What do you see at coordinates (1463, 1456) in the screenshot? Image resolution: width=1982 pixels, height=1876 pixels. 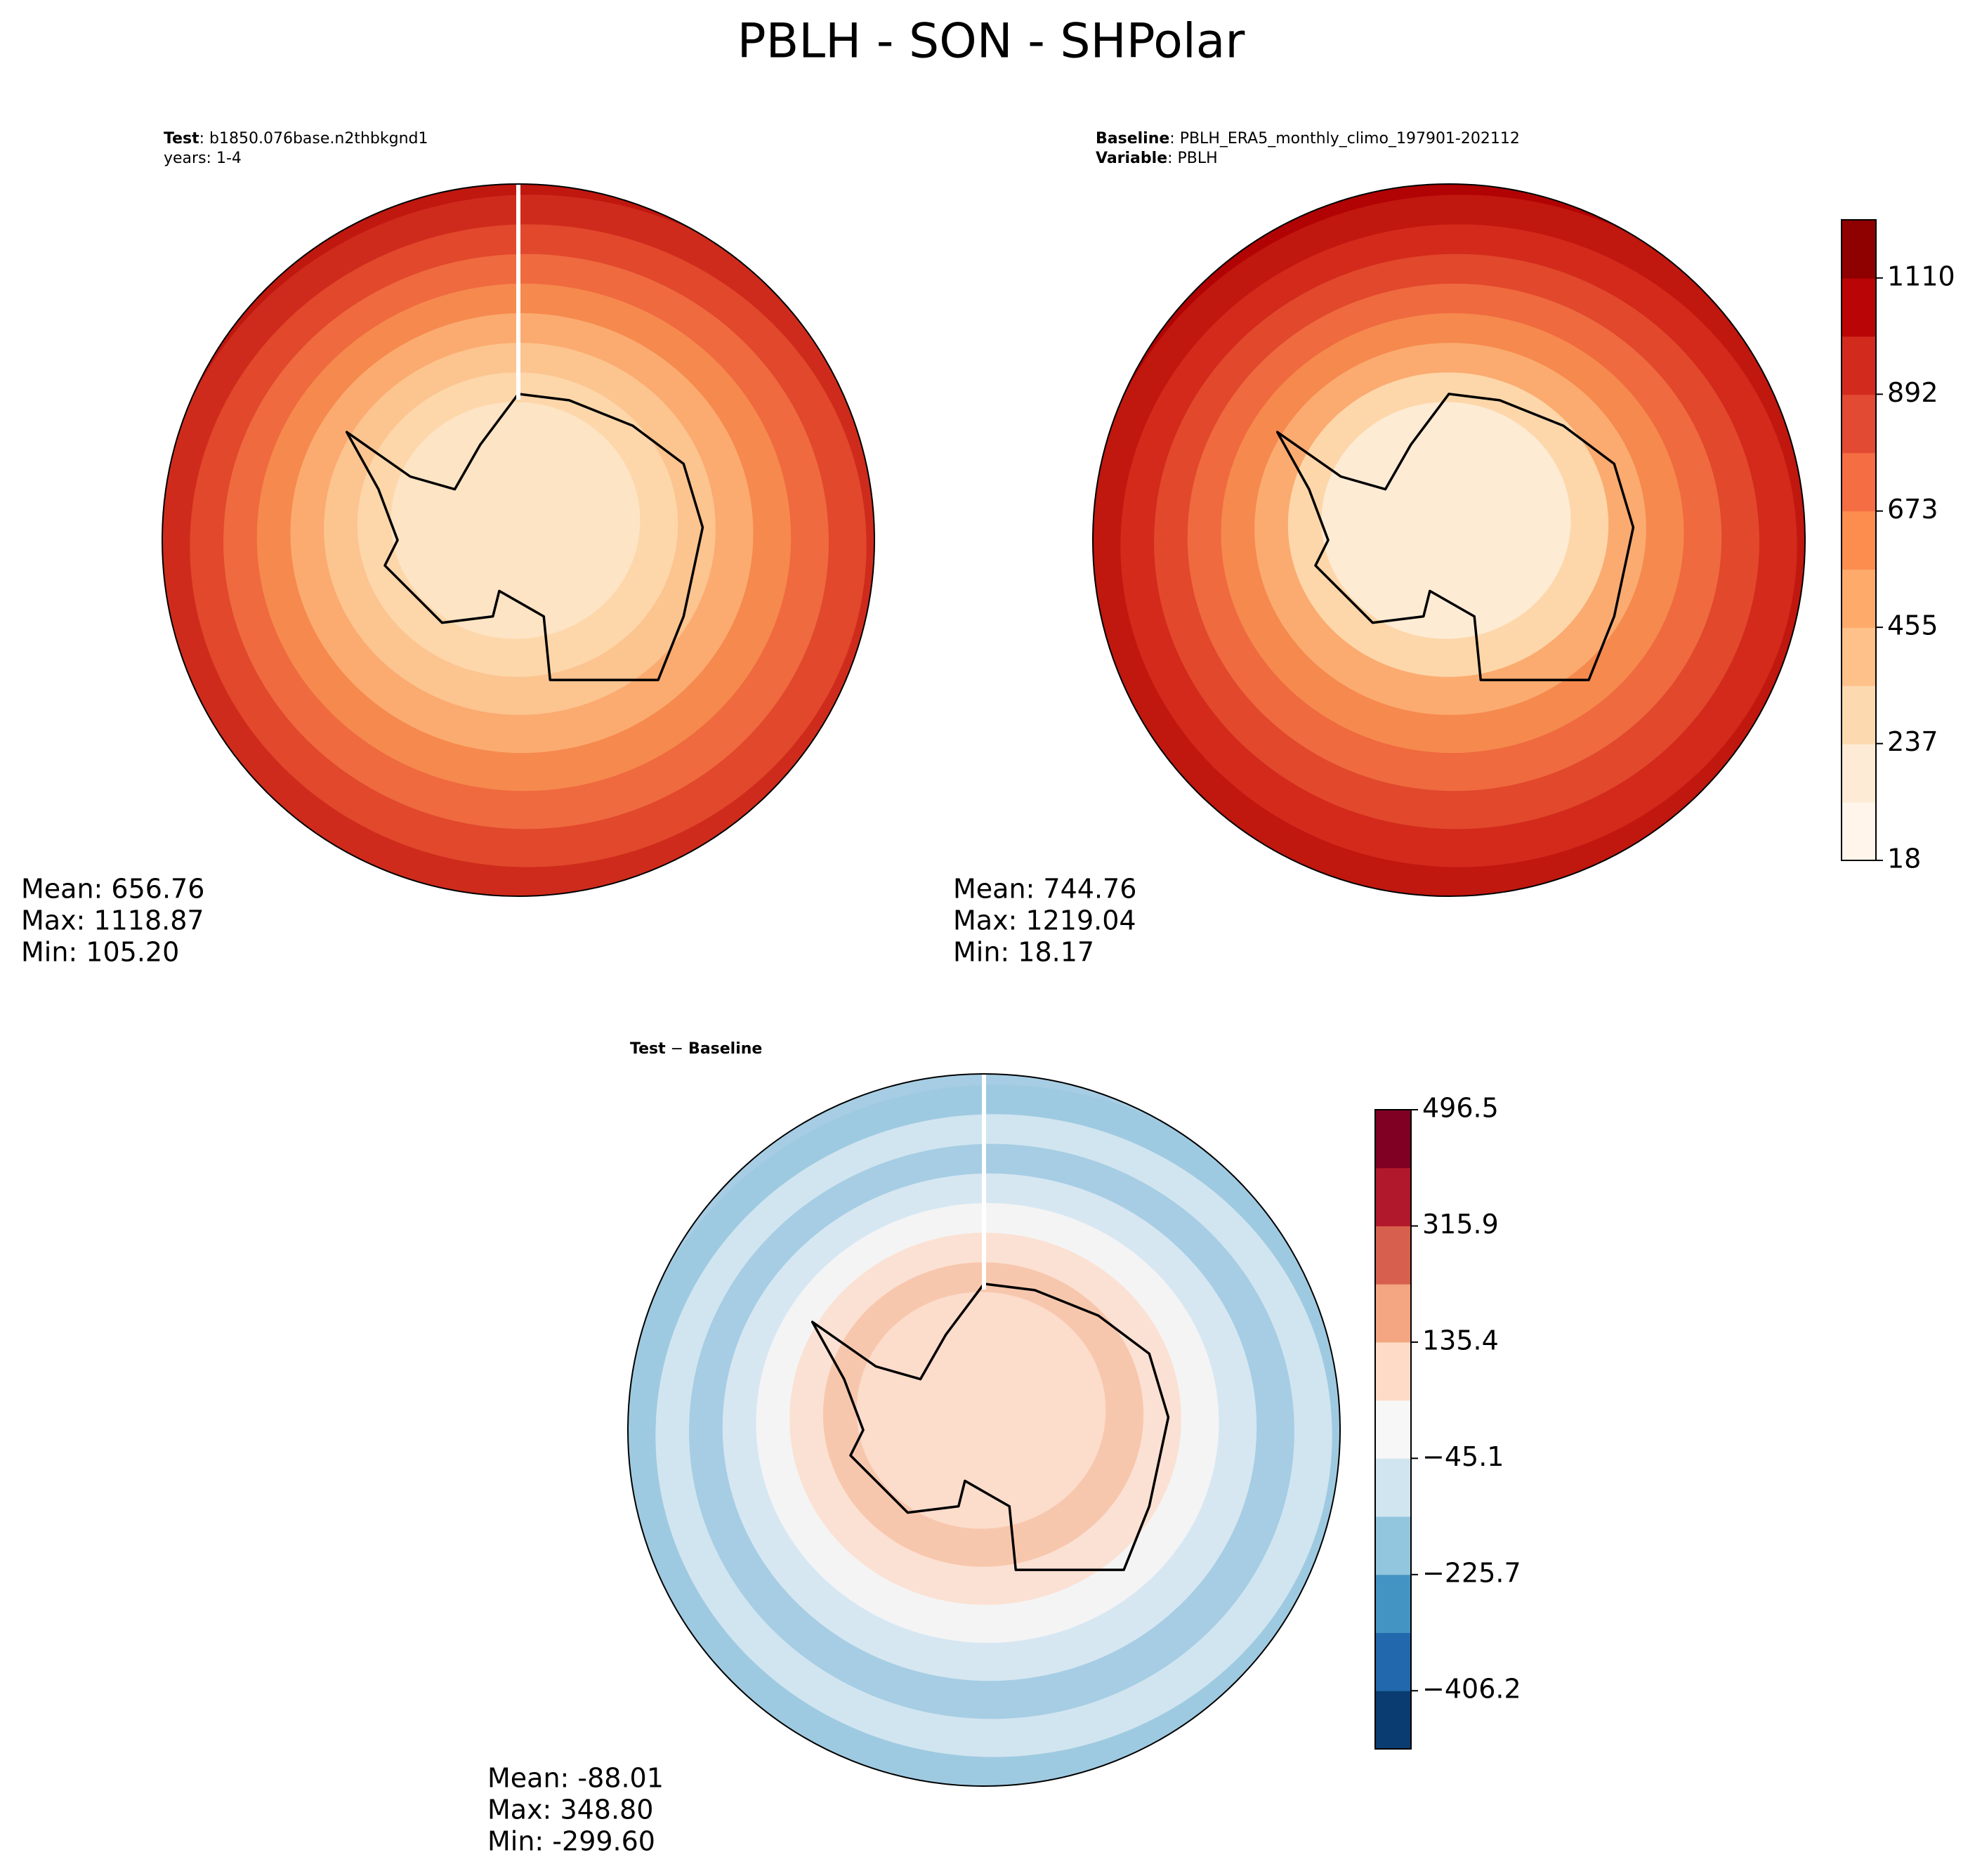 I see `colorbar-tick-label: −45.1` at bounding box center [1463, 1456].